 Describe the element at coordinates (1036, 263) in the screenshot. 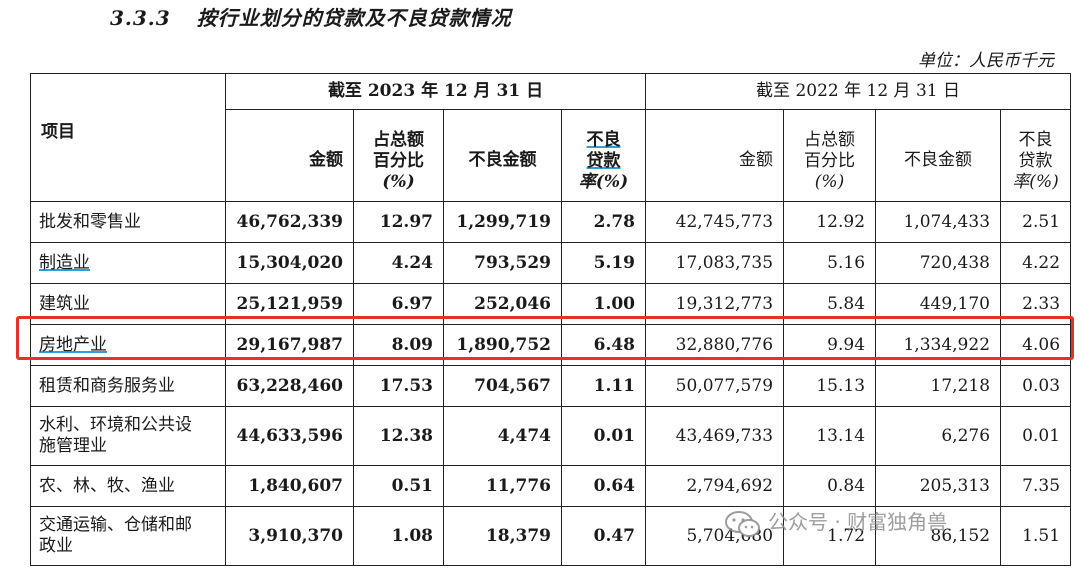

I see `npl-rate-2022: 4.22` at that location.